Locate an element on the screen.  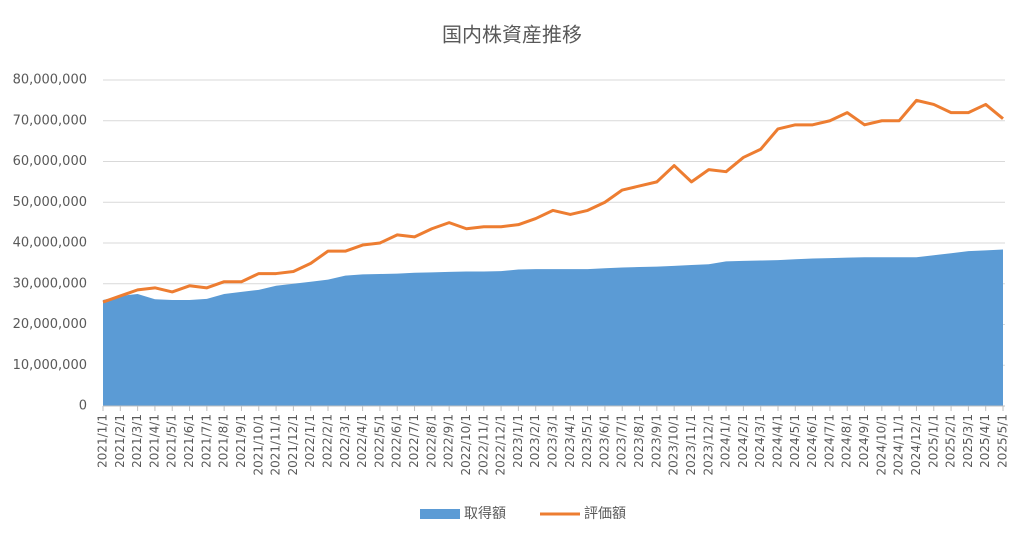
x-tick-label: 2023/2/1 is located at coordinates (535, 441).